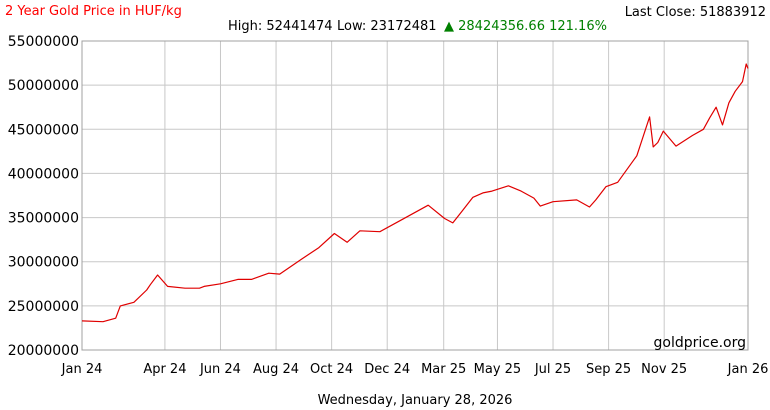 The height and width of the screenshot is (410, 770). Describe the element at coordinates (664, 369) in the screenshot. I see `x-tick-label: Nov 25` at that location.